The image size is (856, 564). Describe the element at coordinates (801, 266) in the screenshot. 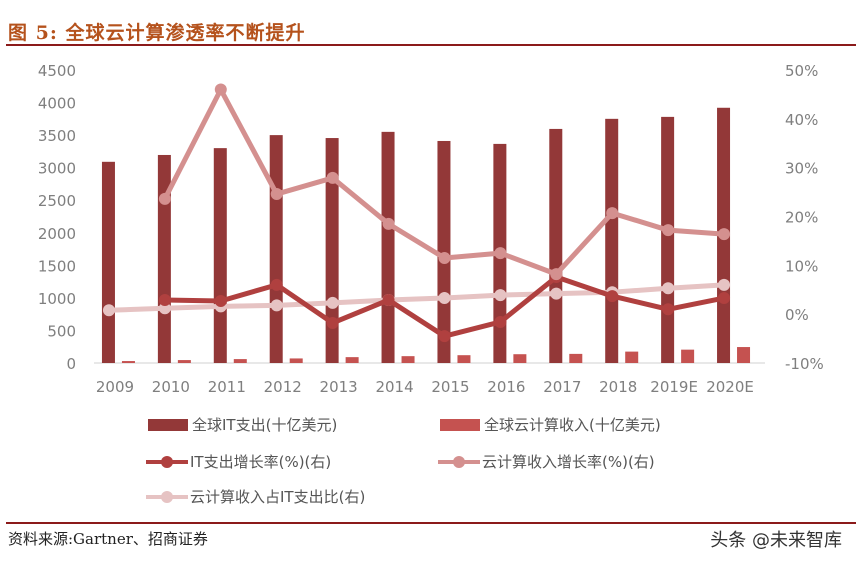

I see `right-tick-label: 10%` at that location.